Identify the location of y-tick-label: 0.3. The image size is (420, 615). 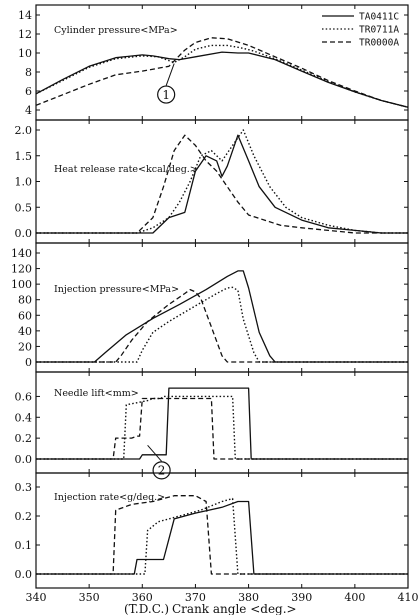
(24, 487).